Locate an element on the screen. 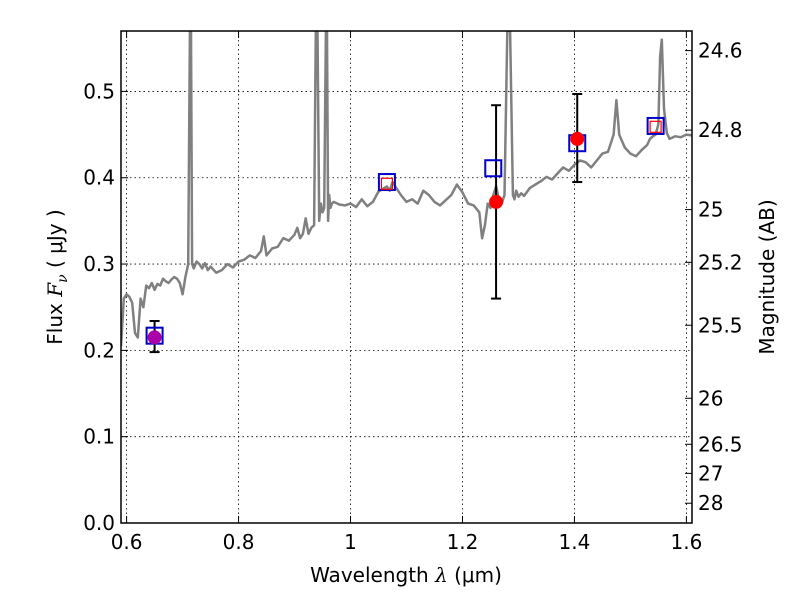  right-tick-label: 24.8 is located at coordinates (720, 130).